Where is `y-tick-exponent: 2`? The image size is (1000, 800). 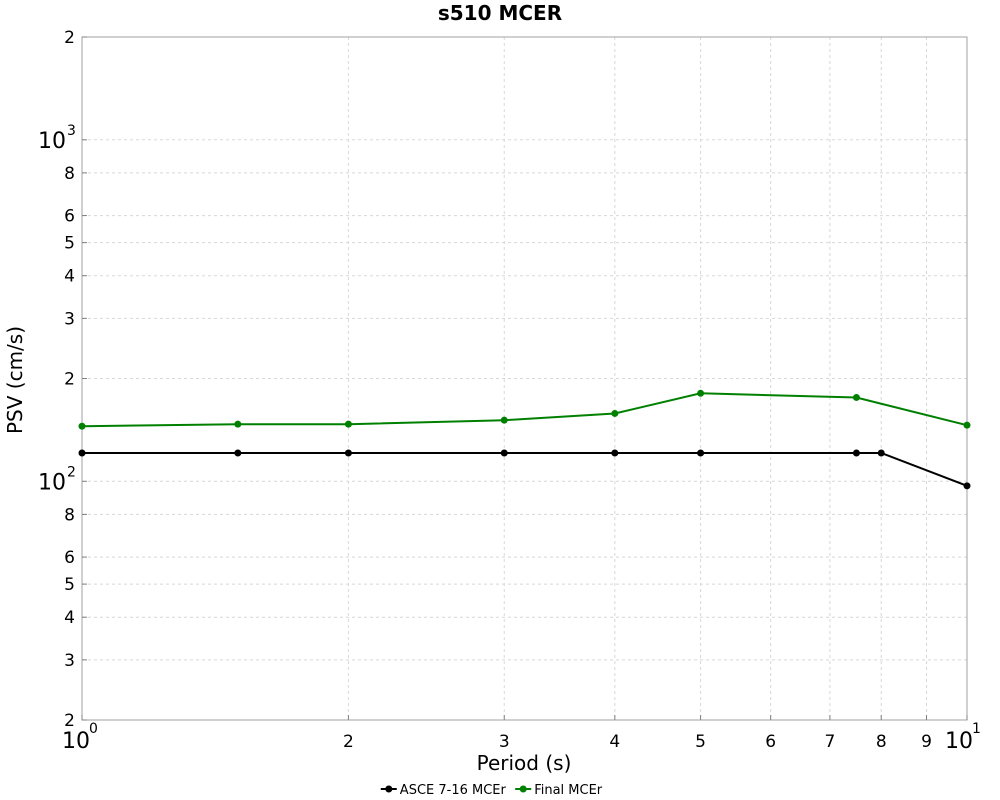 y-tick-exponent: 2 is located at coordinates (71, 472).